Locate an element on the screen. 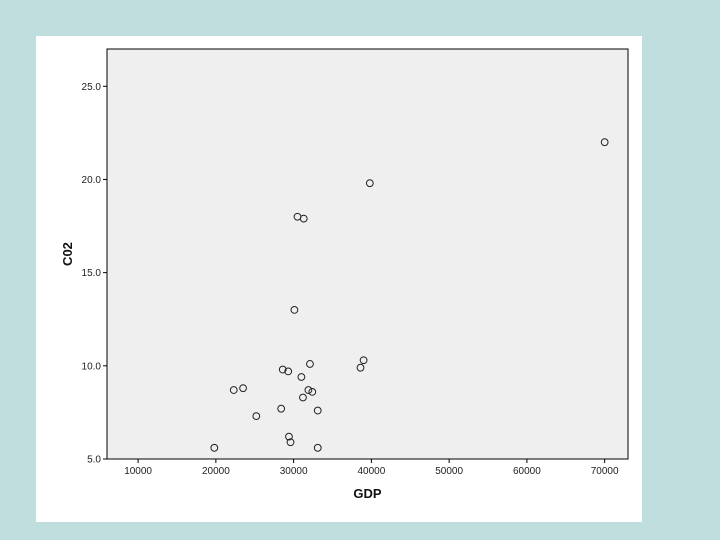  y-tick-label: 25.0 is located at coordinates (92, 87).